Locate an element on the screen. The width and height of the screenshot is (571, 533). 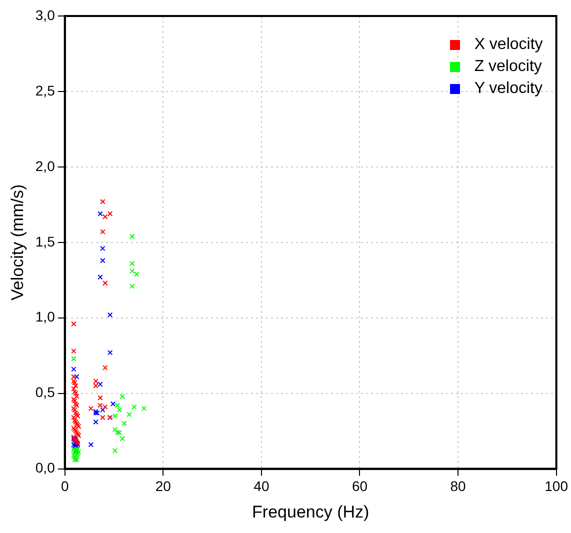
x-axis-title: Frequency (Hz) is located at coordinates (311, 512).